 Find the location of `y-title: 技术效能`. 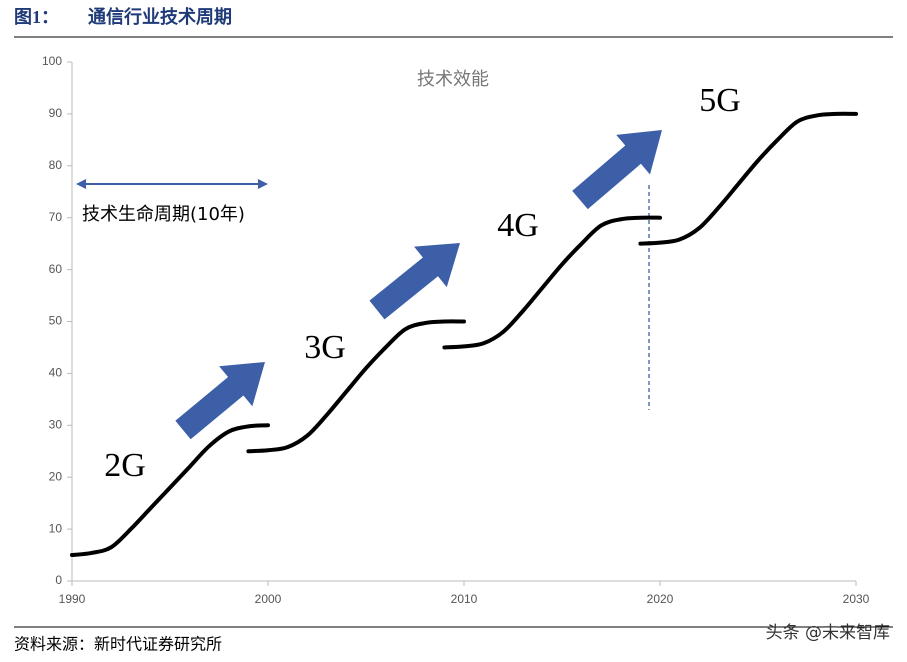

y-title: 技术效能 is located at coordinates (453, 79).